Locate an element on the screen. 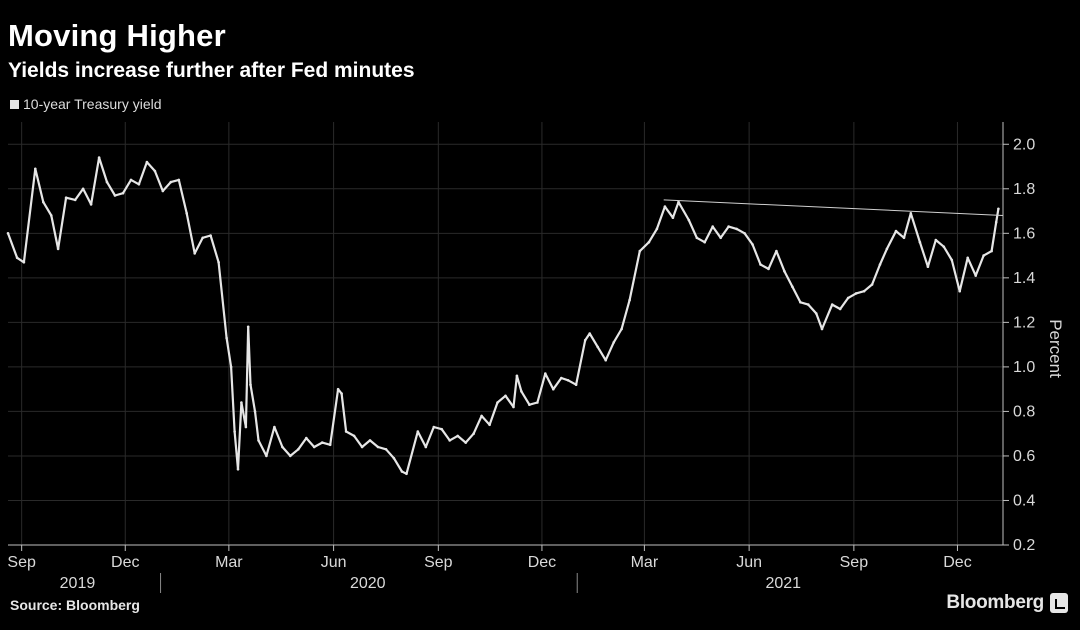  x-tick-label: Jun is located at coordinates (334, 562).